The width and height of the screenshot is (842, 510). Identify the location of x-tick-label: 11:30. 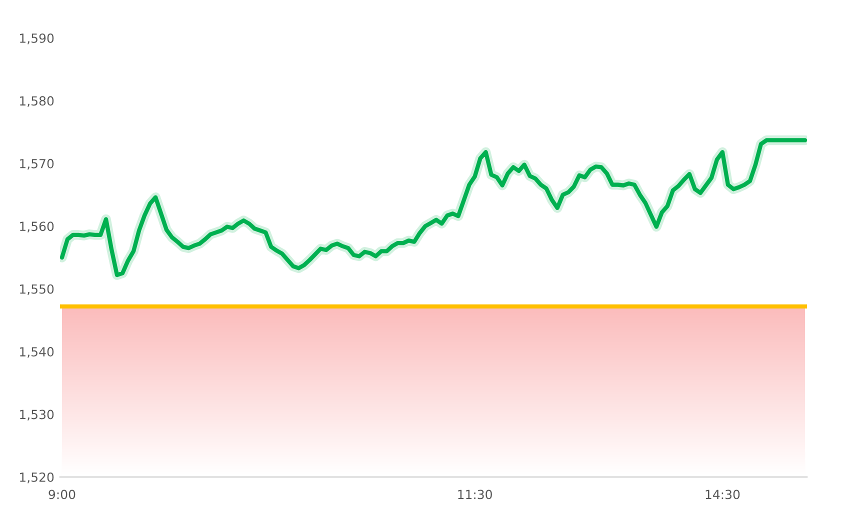
(475, 495).